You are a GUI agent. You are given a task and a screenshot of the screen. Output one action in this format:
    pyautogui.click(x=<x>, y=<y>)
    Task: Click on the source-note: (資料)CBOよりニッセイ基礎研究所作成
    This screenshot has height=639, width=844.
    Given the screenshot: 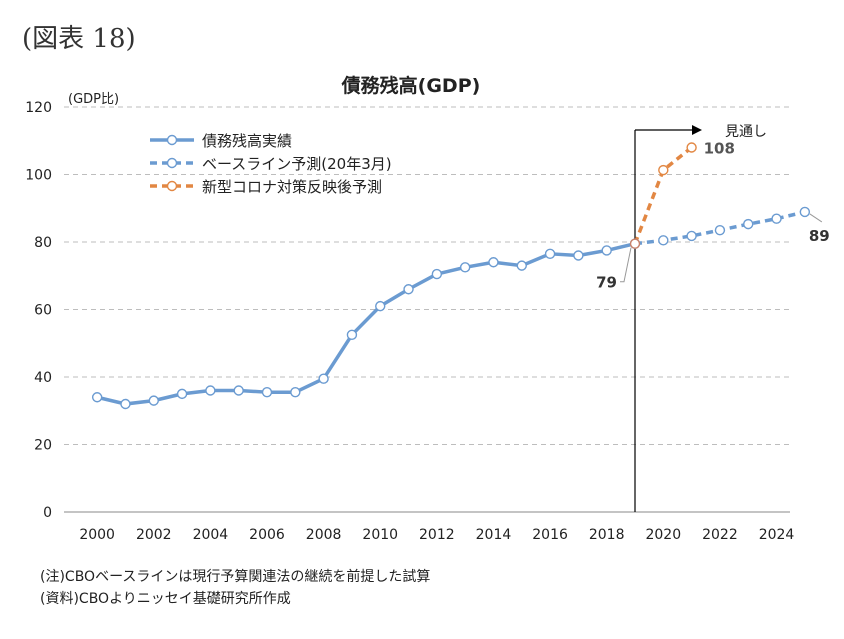 What is the action you would take?
    pyautogui.click(x=165, y=599)
    